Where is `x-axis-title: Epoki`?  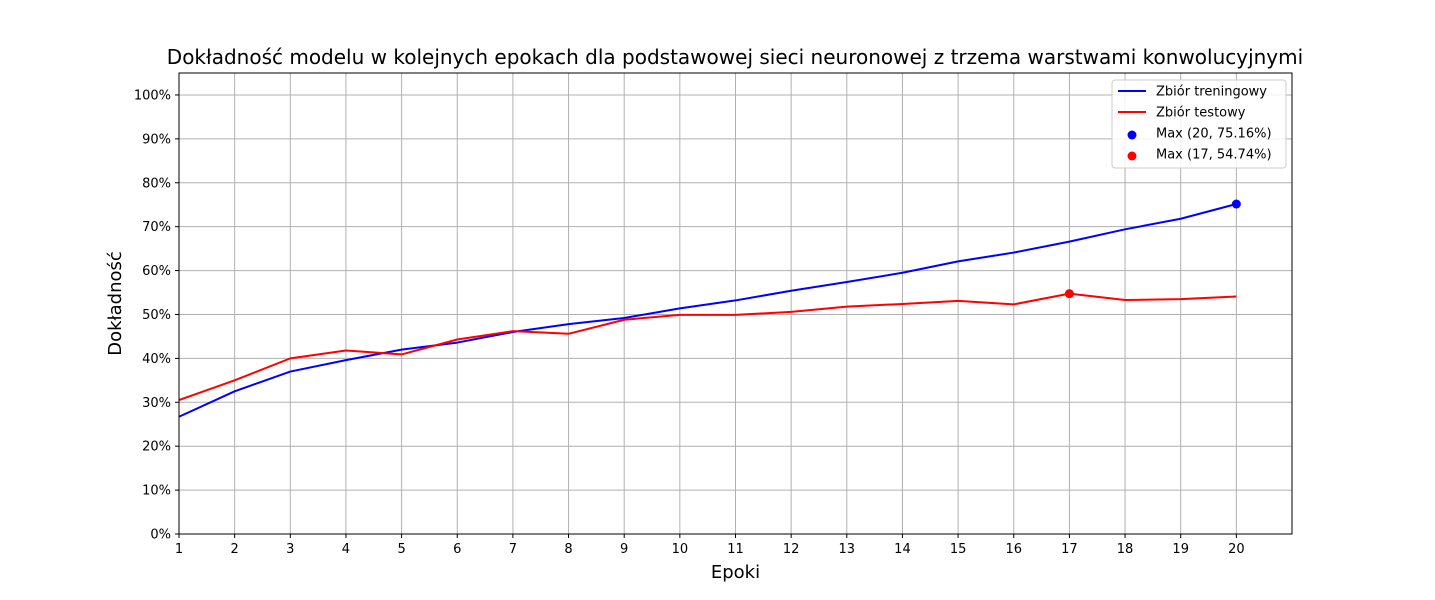 x-axis-title: Epoki is located at coordinates (735, 572).